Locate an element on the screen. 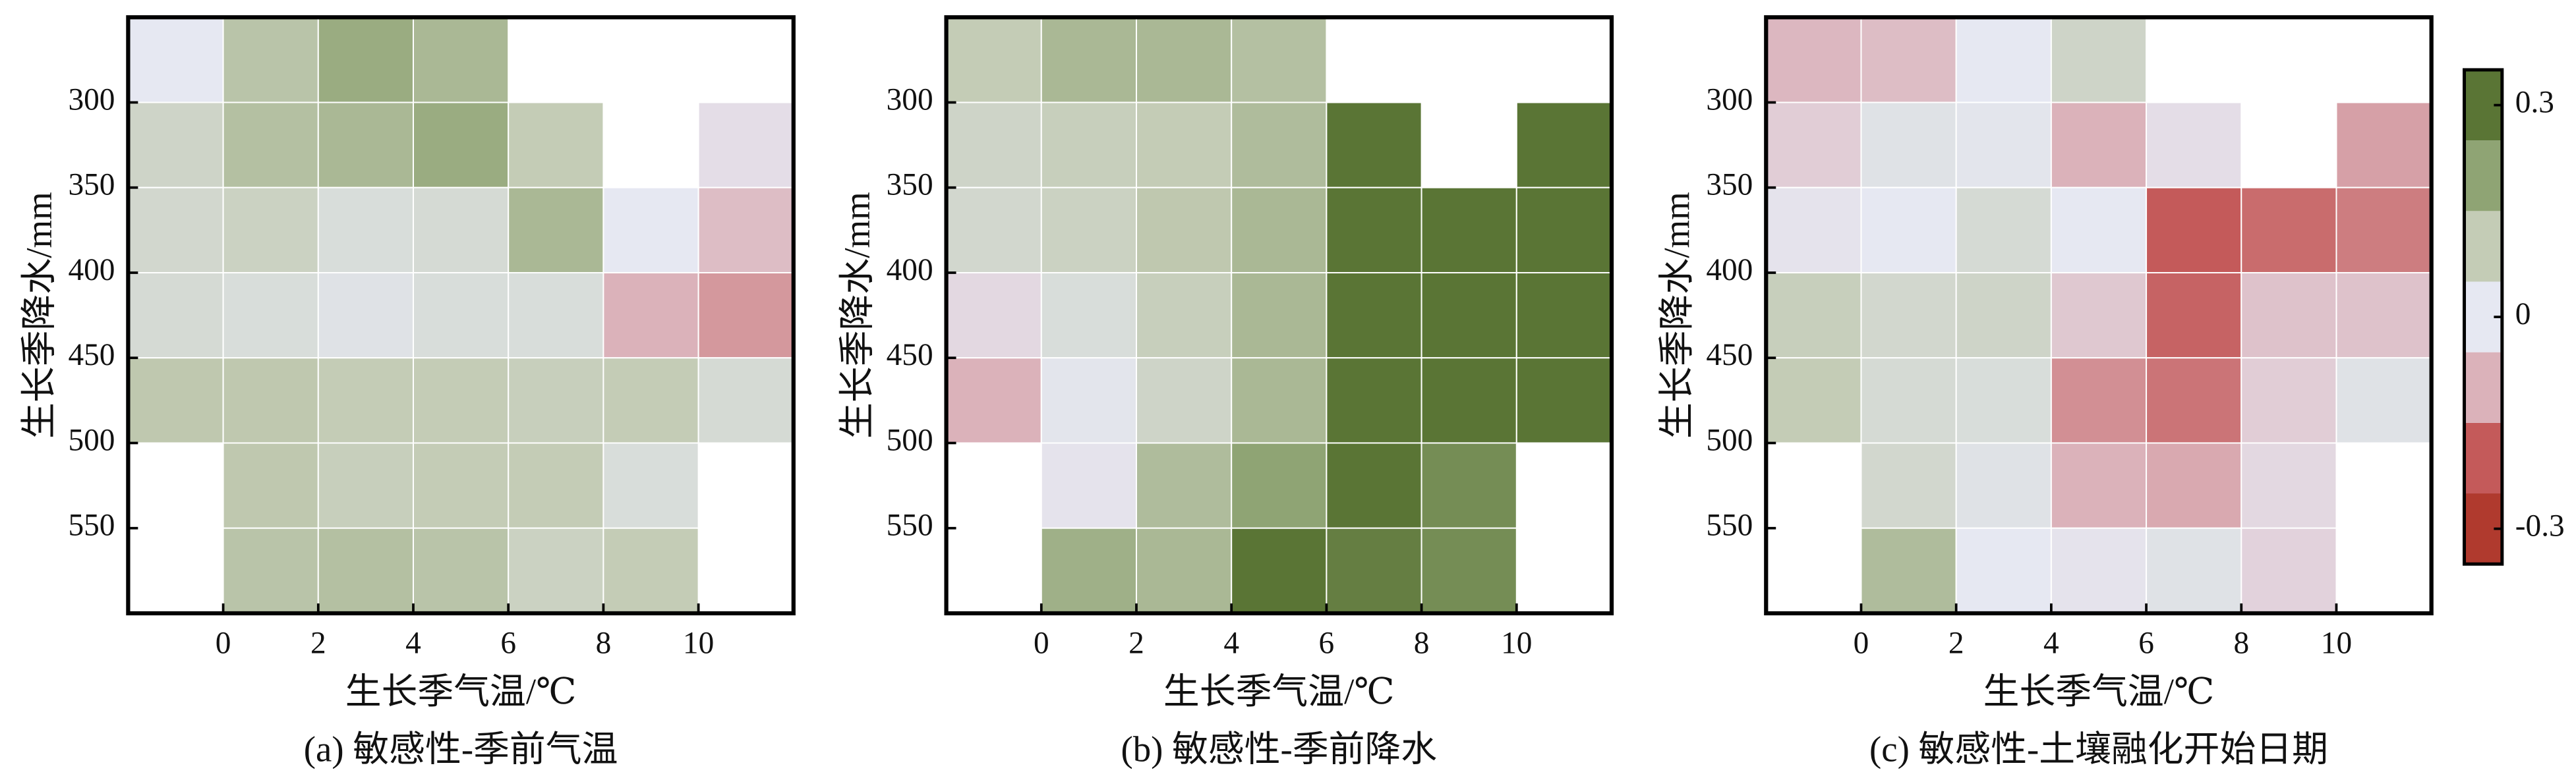 This screenshot has height=780, width=2576. colorbar-tick-label: -0.3 is located at coordinates (2540, 526).